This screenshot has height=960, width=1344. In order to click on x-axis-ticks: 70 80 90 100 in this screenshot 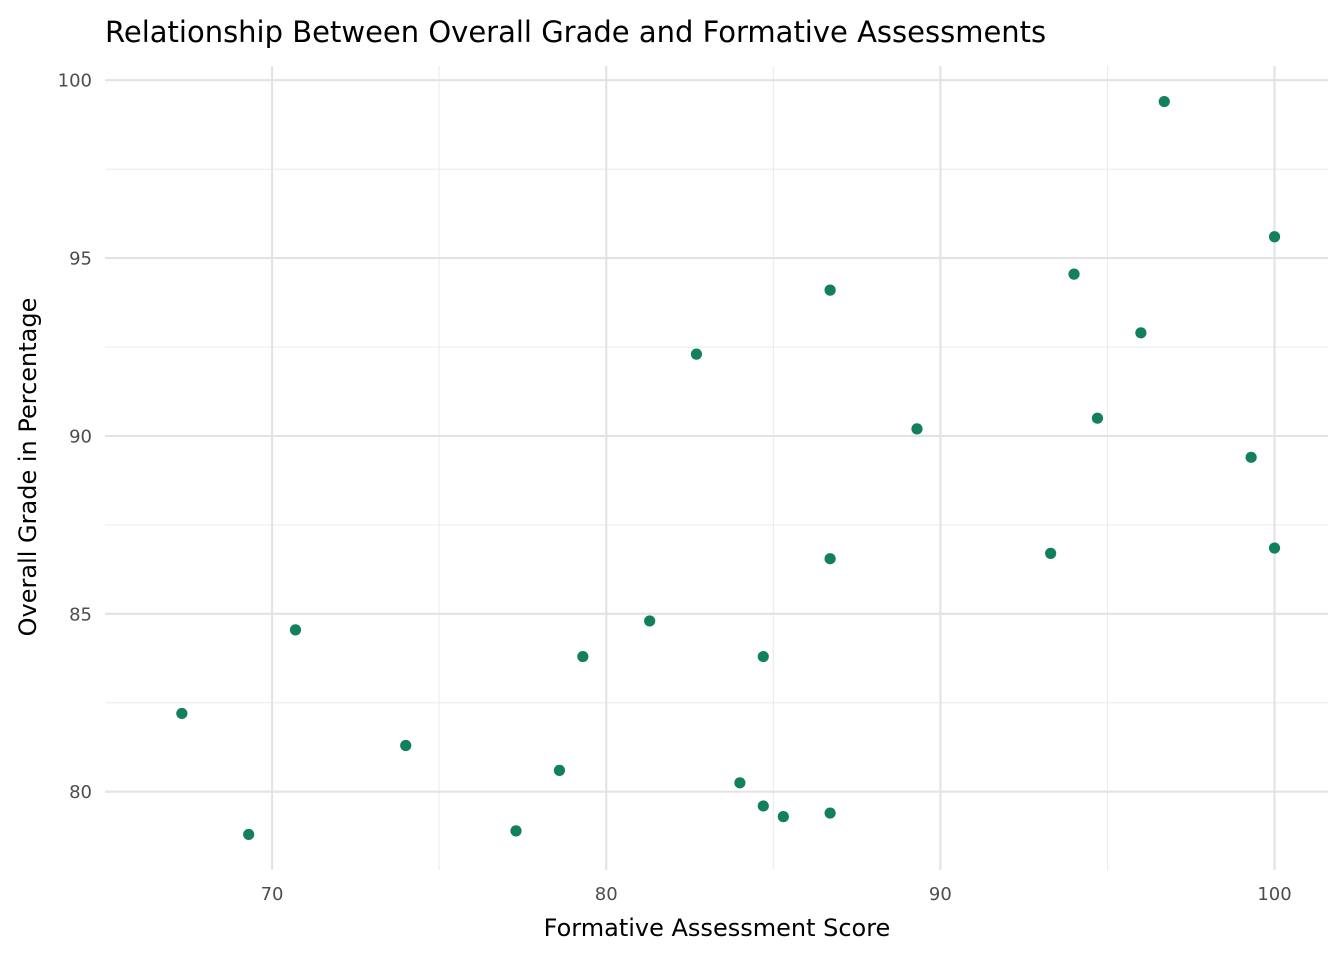, I will do `click(776, 894)`.